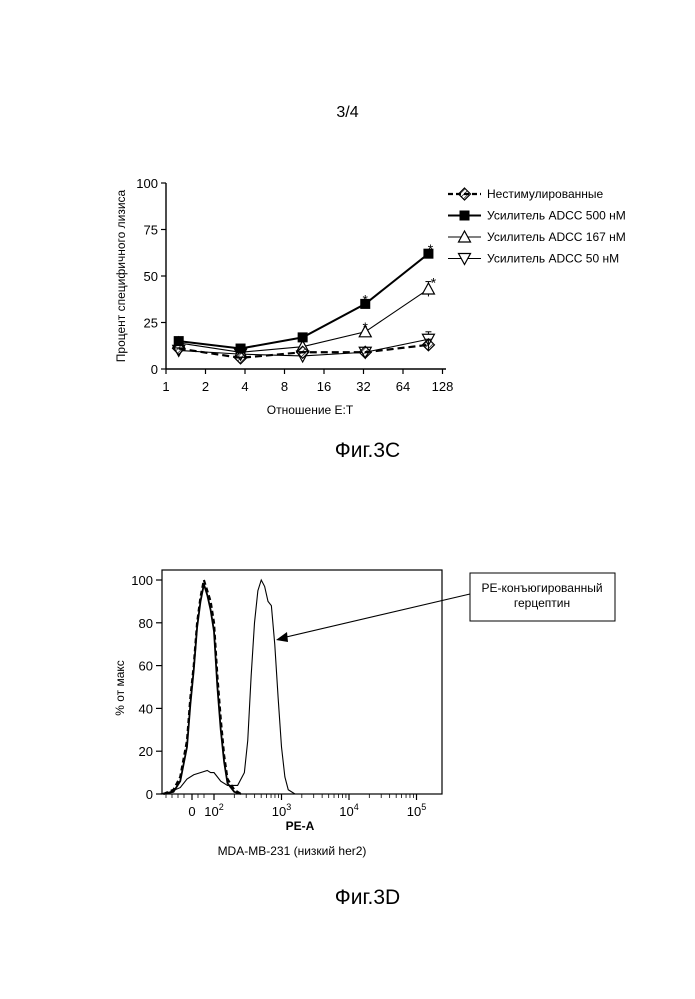 The image size is (695, 999). What do you see at coordinates (357, 898) in the screenshot?
I see `figure-3d-caption: Фиг.3D` at bounding box center [357, 898].